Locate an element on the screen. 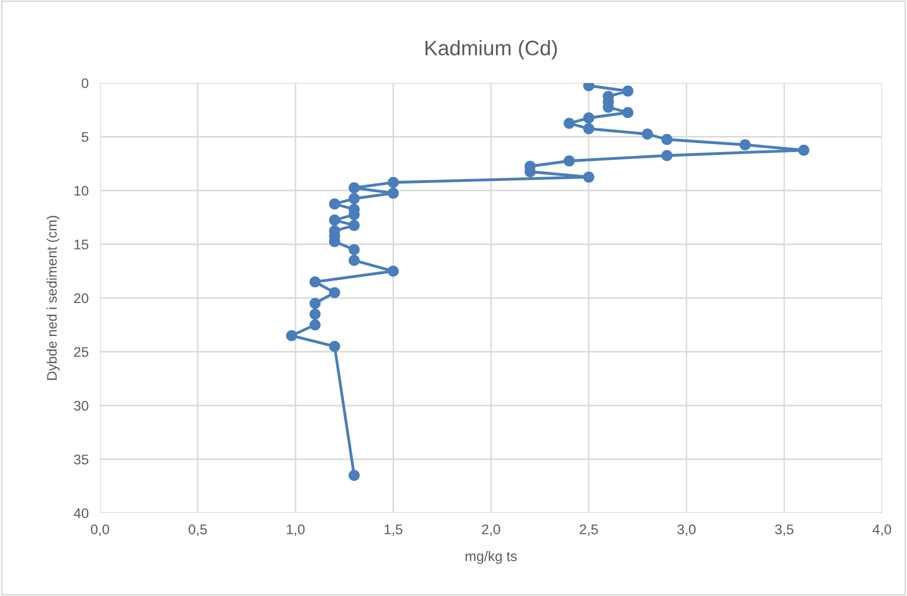 Image resolution: width=907 pixels, height=596 pixels. y-tick-label: 20 is located at coordinates (81, 298).